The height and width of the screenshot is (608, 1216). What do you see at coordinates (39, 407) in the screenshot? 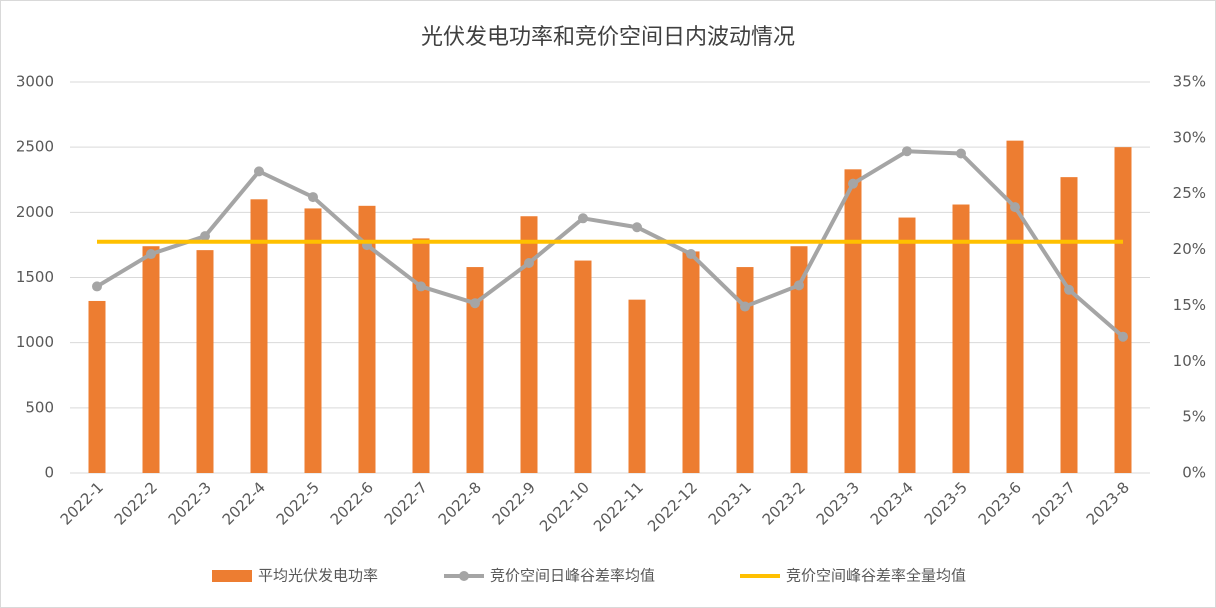
I see `y-tick-label: 500` at bounding box center [39, 407].